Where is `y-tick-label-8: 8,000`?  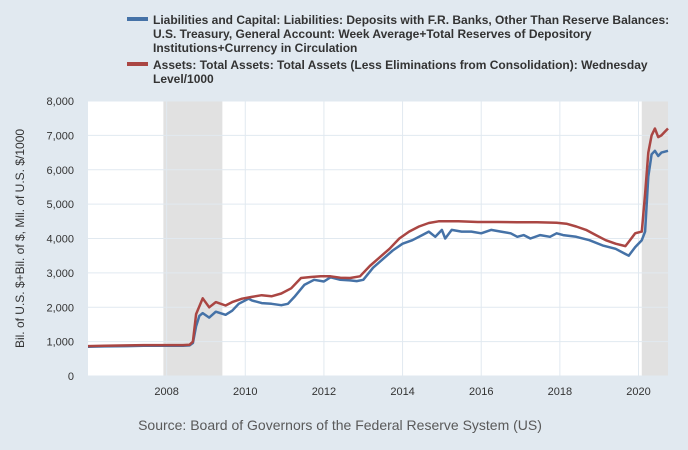
y-tick-label-8: 8,000 is located at coordinates (60, 102).